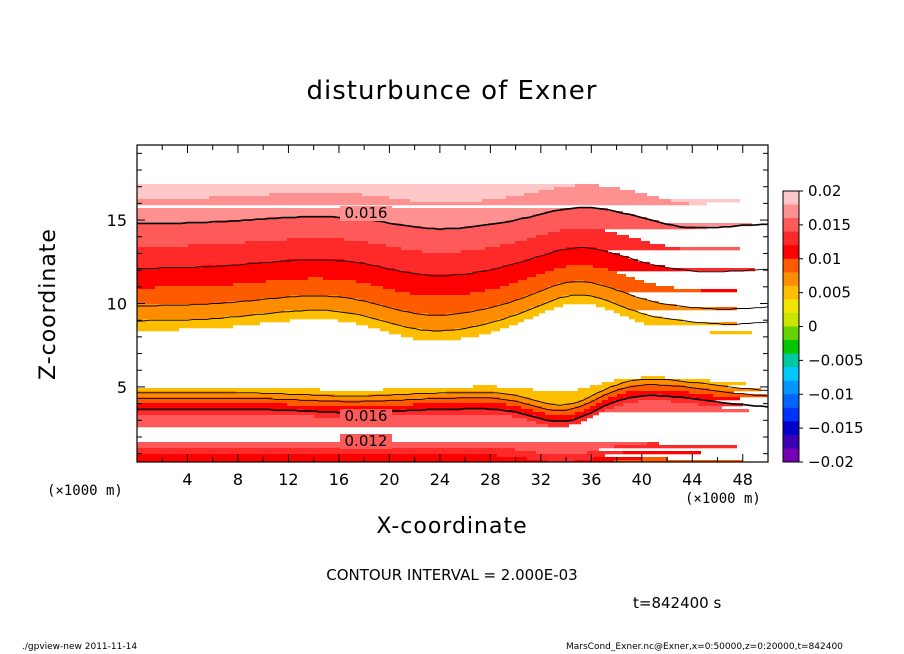 Image resolution: width=904 pixels, height=654 pixels. I want to click on colorbar-tick-label: 0.01, so click(824, 259).